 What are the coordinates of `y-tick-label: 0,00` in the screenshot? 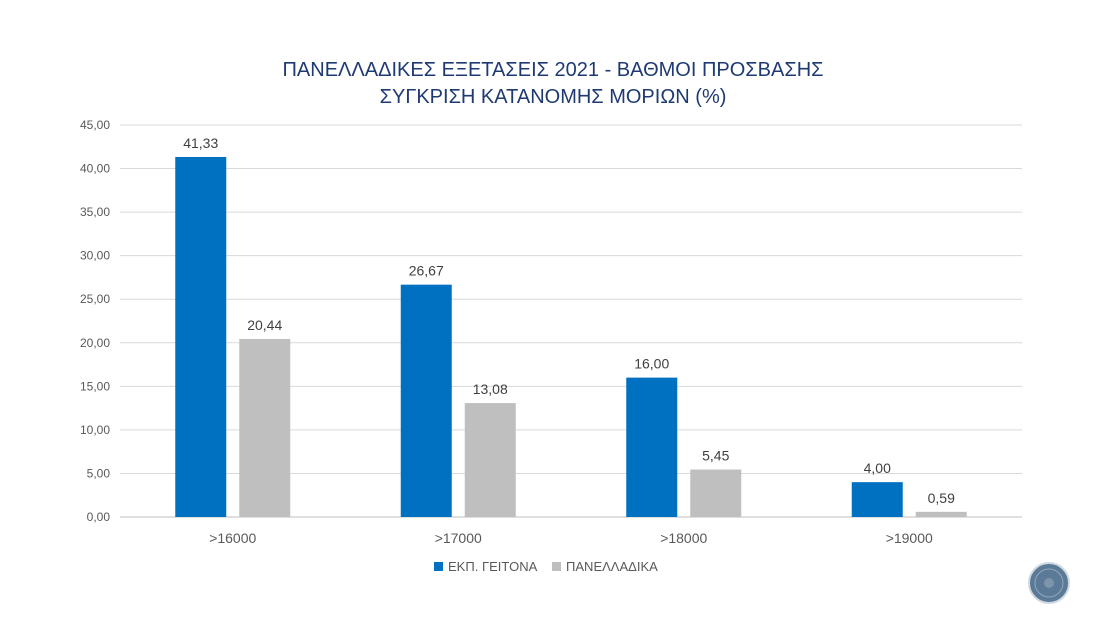 It's located at (99, 517).